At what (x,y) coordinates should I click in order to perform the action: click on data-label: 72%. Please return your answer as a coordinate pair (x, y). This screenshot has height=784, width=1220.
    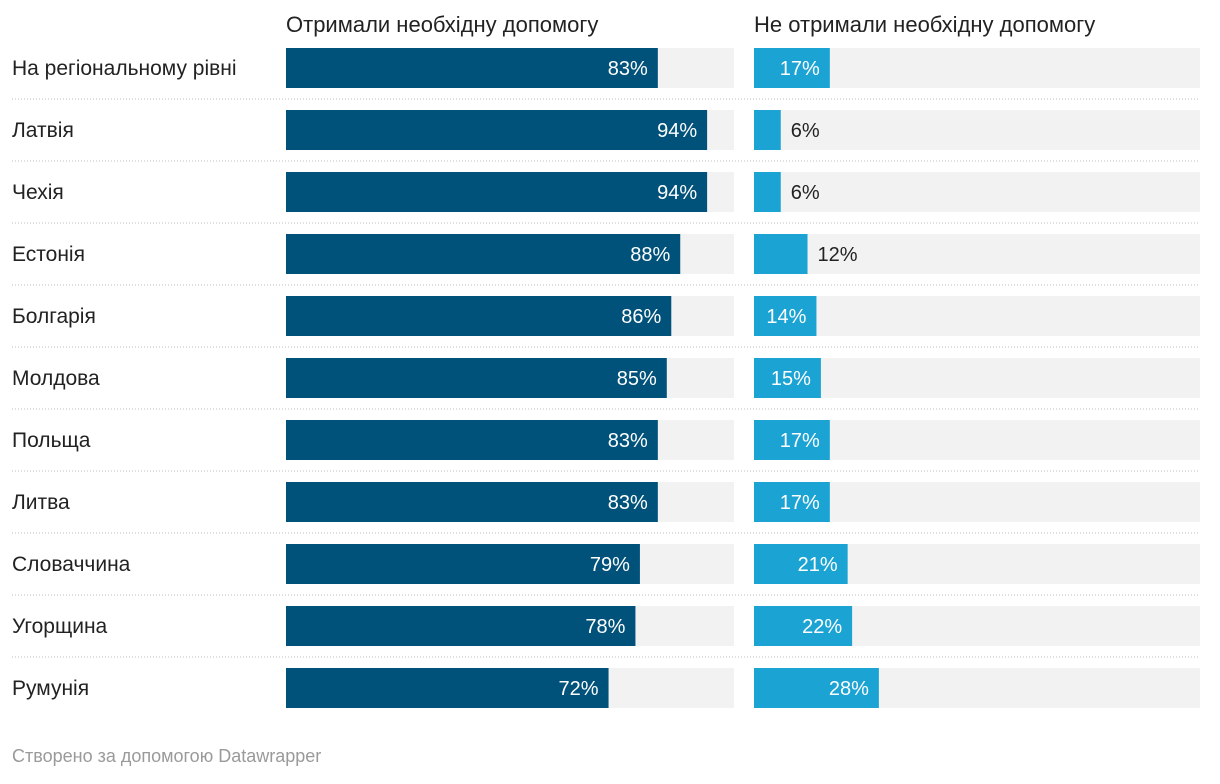
    Looking at the image, I should click on (579, 689).